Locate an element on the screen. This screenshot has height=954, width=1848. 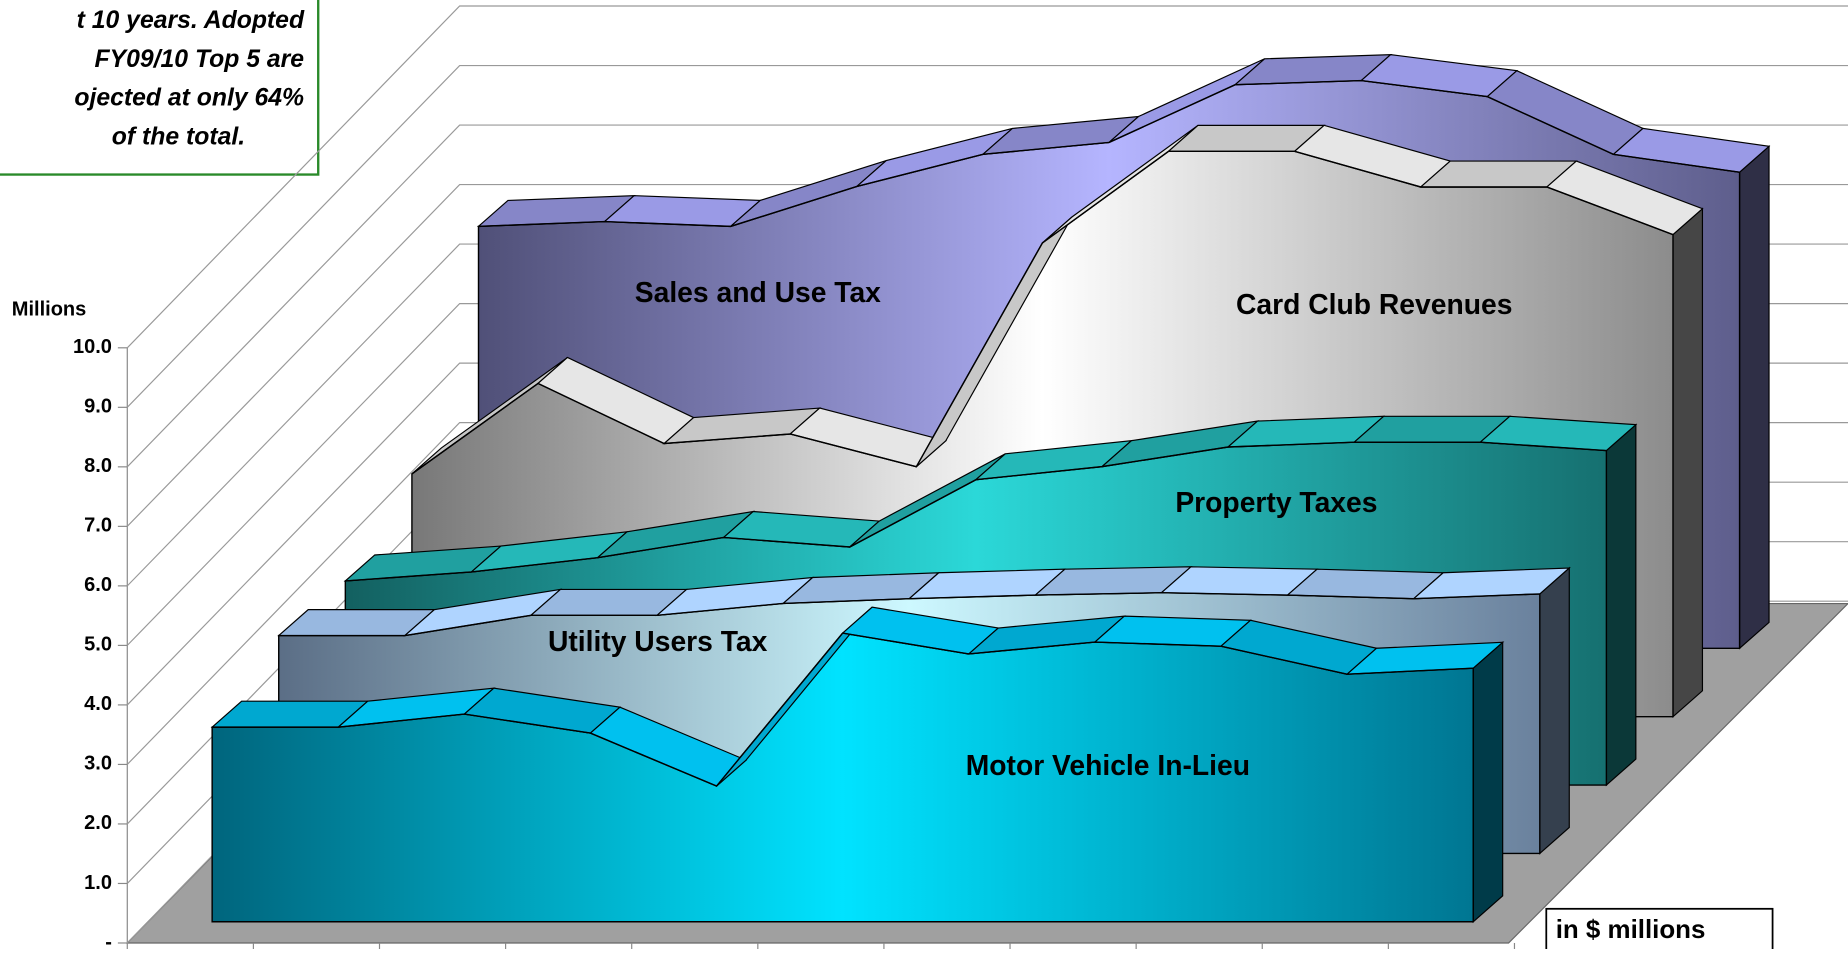
unit-box is located at coordinates (1659, 930).